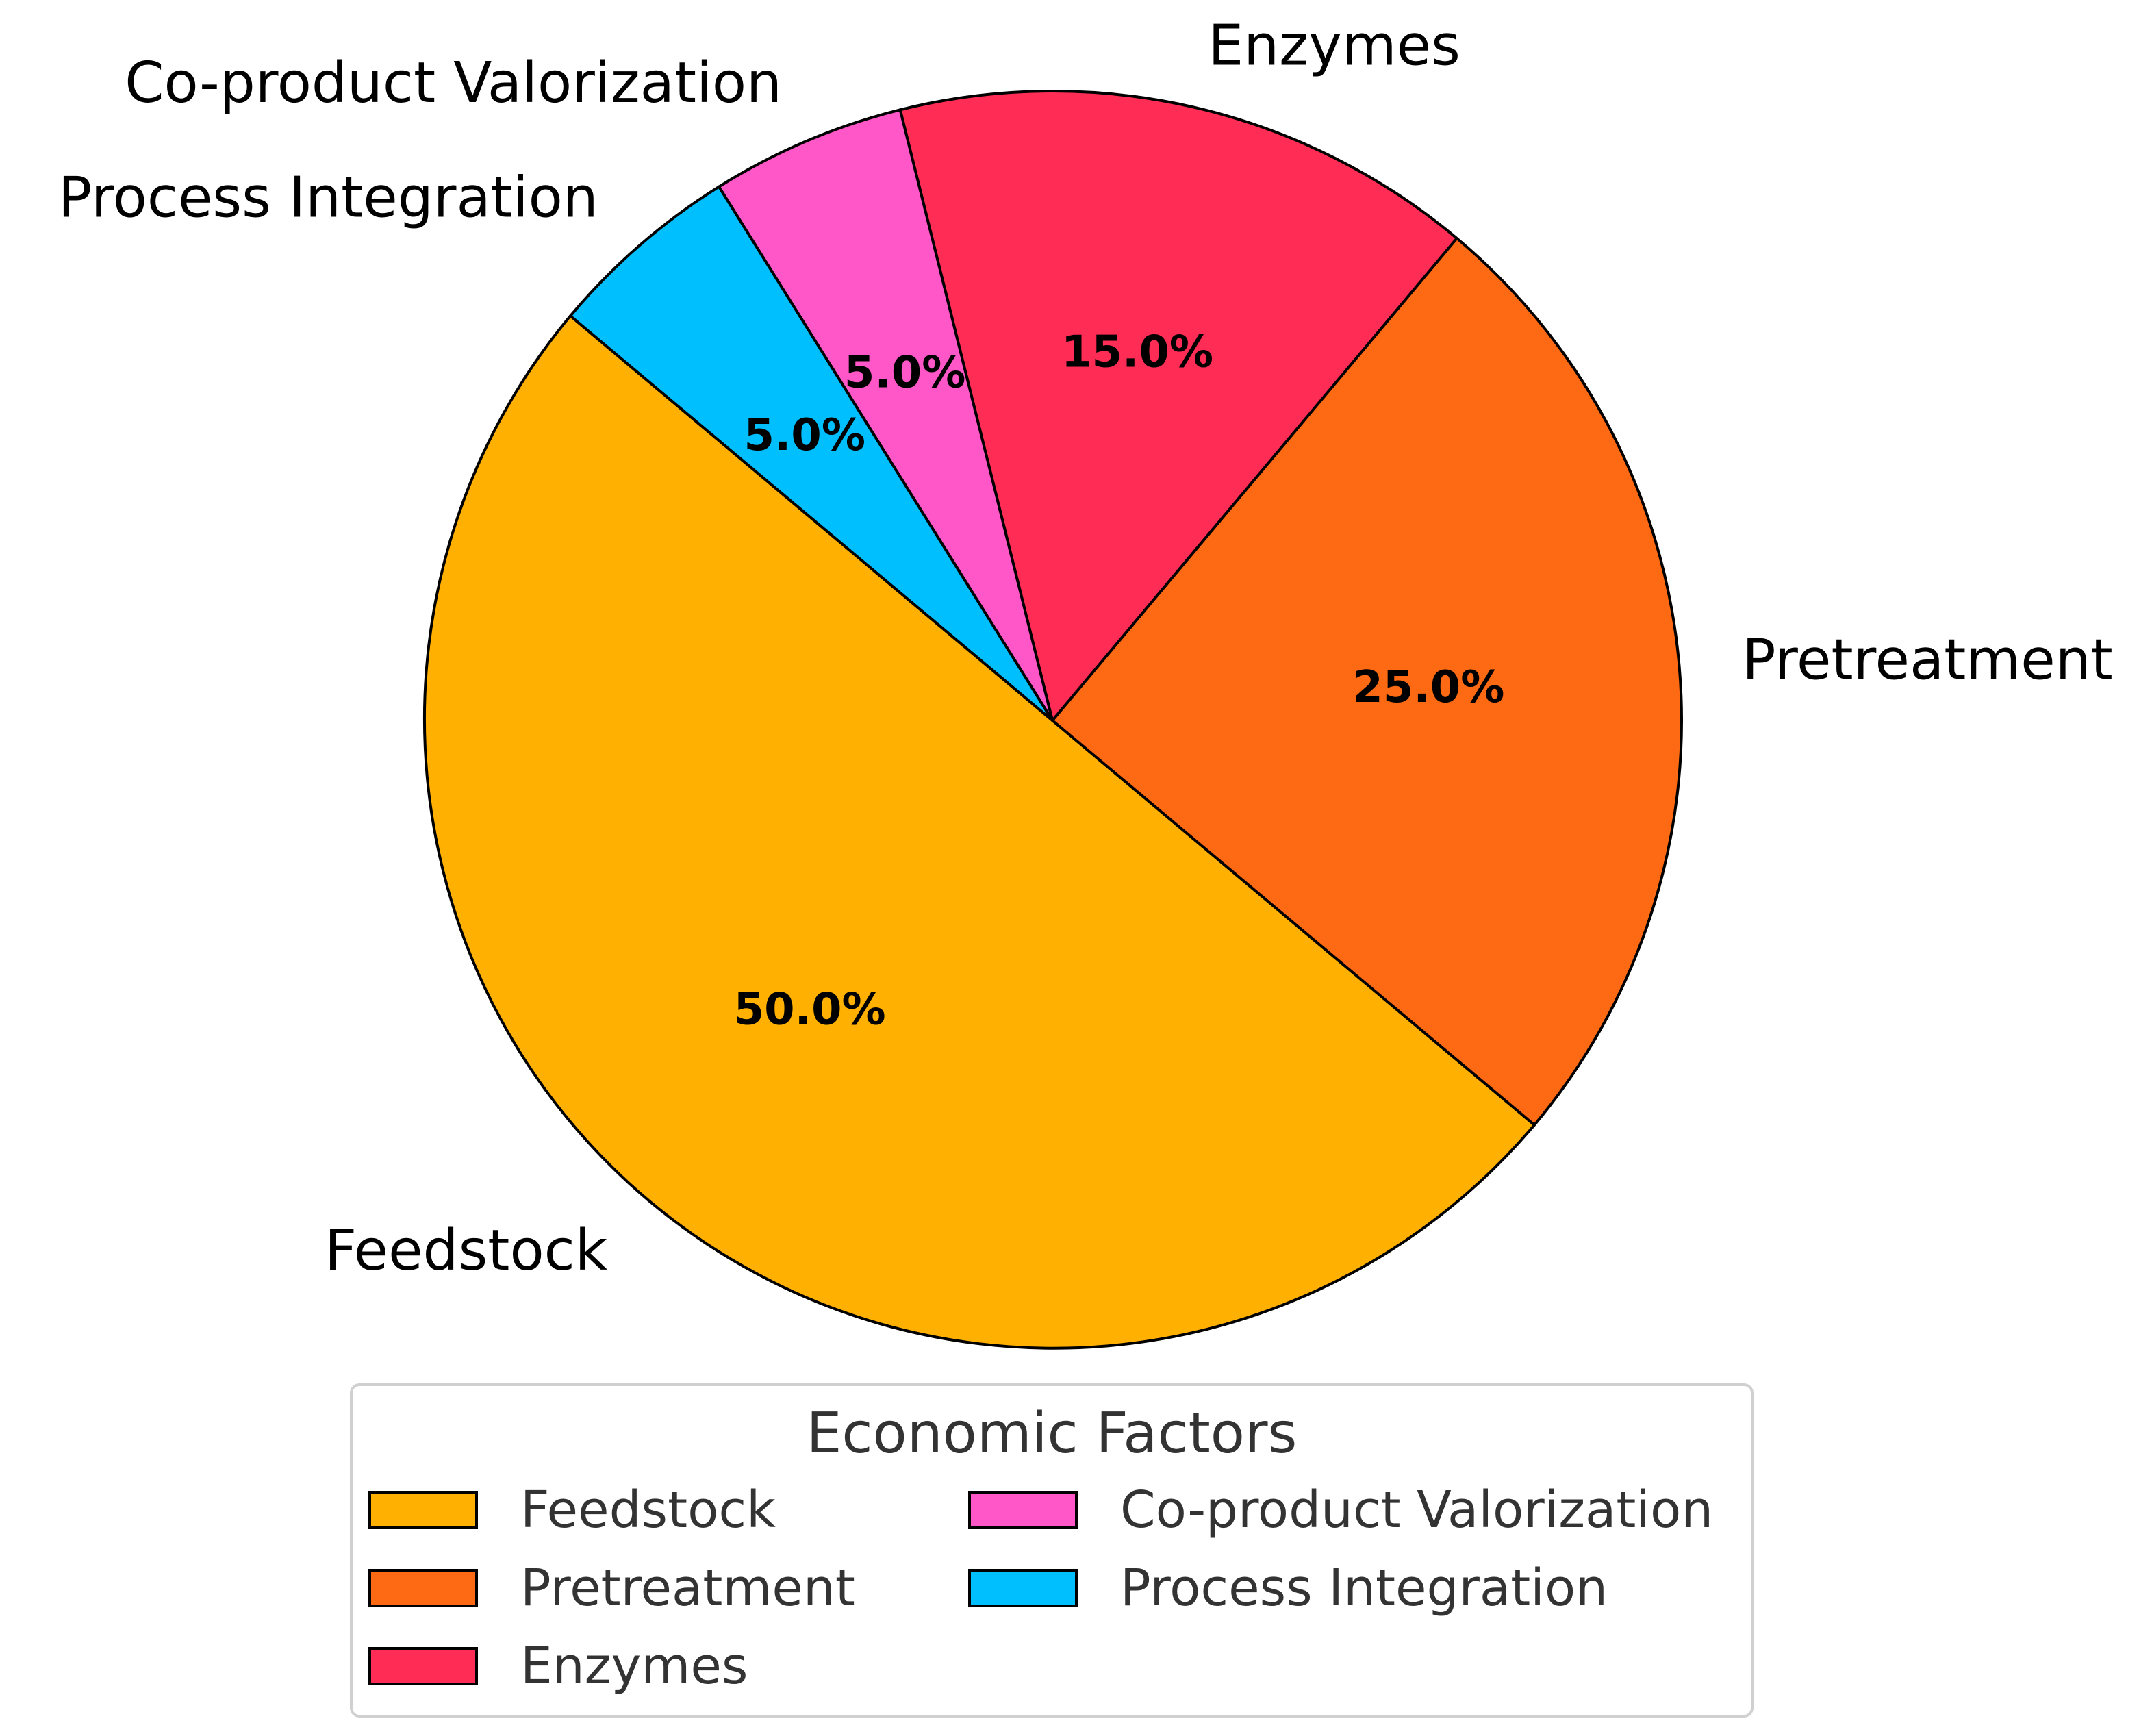 This screenshot has height=1736, width=2139. Describe the element at coordinates (886, 415) in the screenshot. I see `pie-slice-co-product-valorization` at that location.